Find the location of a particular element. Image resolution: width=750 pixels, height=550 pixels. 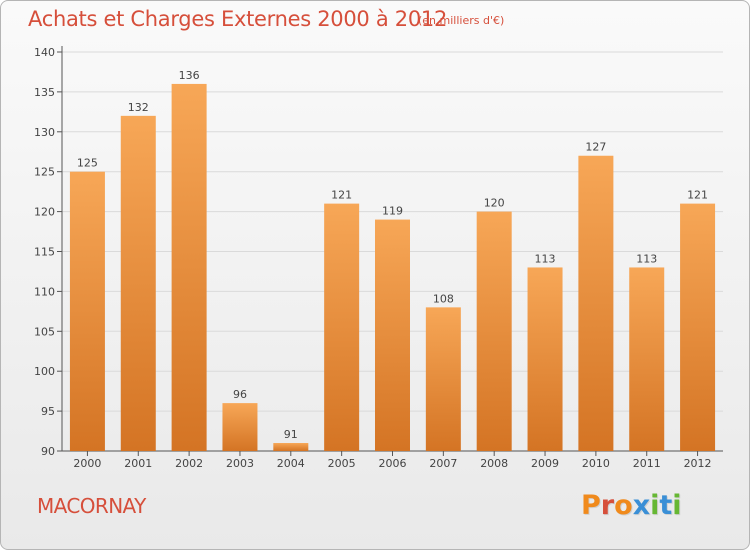

bar-value-label: 96 is located at coordinates (240, 394).